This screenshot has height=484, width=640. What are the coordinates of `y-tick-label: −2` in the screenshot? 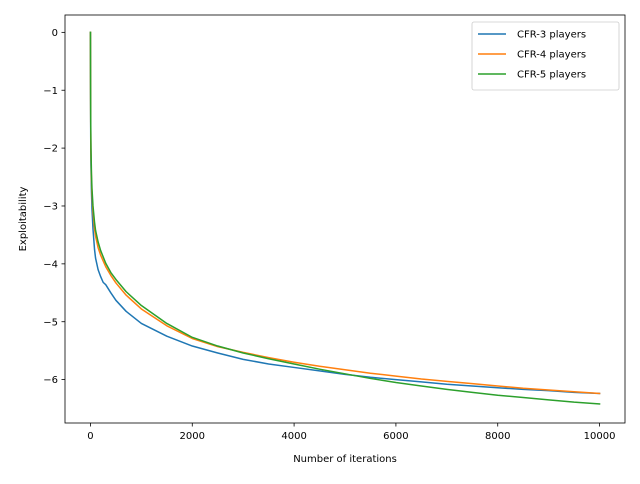 It's located at (50, 149).